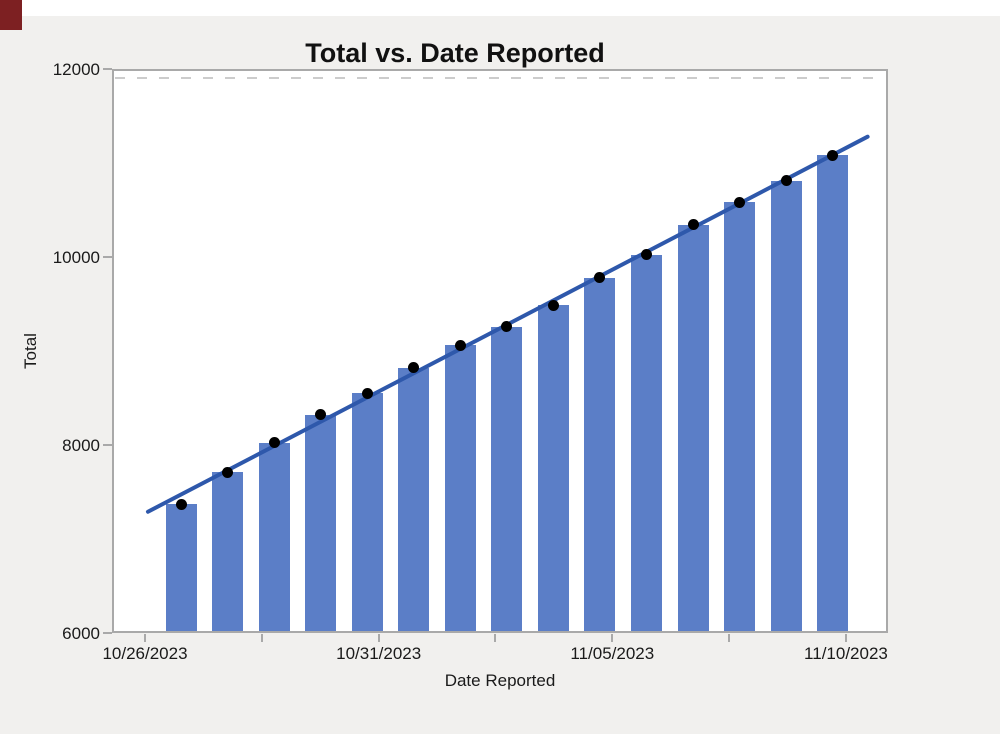 This screenshot has width=1000, height=734. I want to click on x-tick-label: 10/26/2023, so click(145, 653).